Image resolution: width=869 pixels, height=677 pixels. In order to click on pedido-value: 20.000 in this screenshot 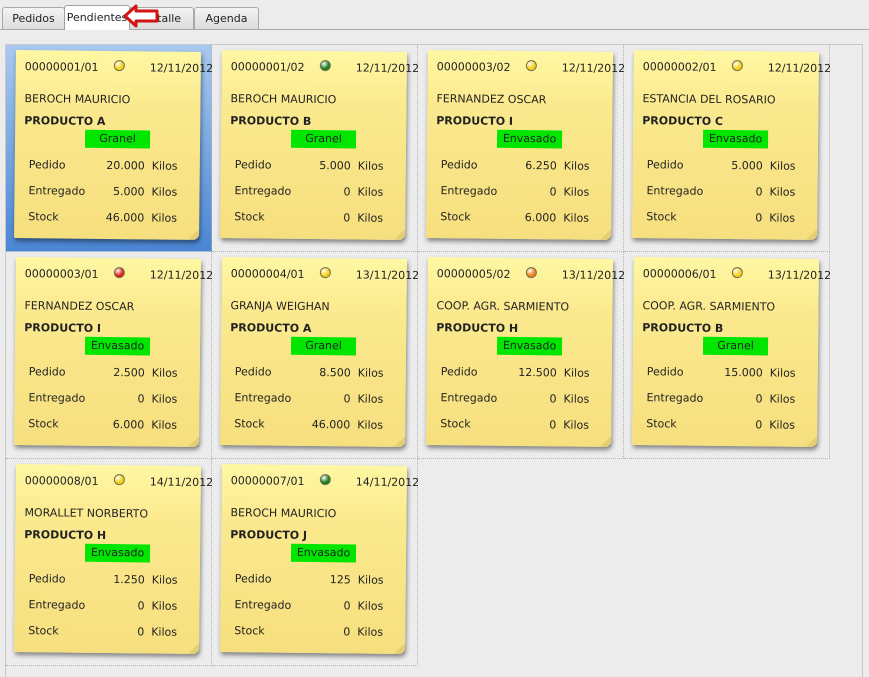, I will do `click(125, 165)`.